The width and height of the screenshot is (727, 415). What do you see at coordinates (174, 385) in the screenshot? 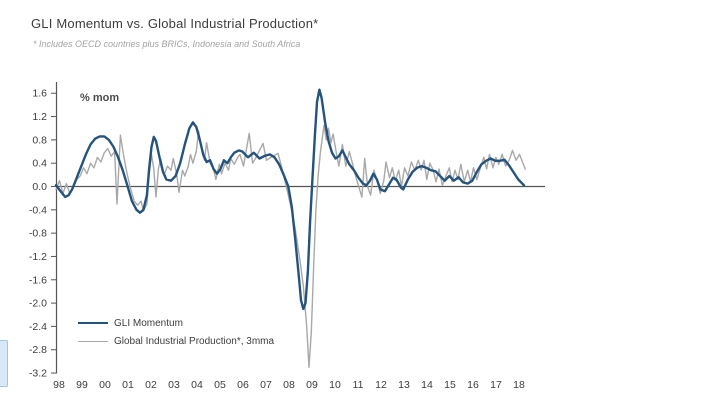
I see `x-tick-label: 03` at bounding box center [174, 385].